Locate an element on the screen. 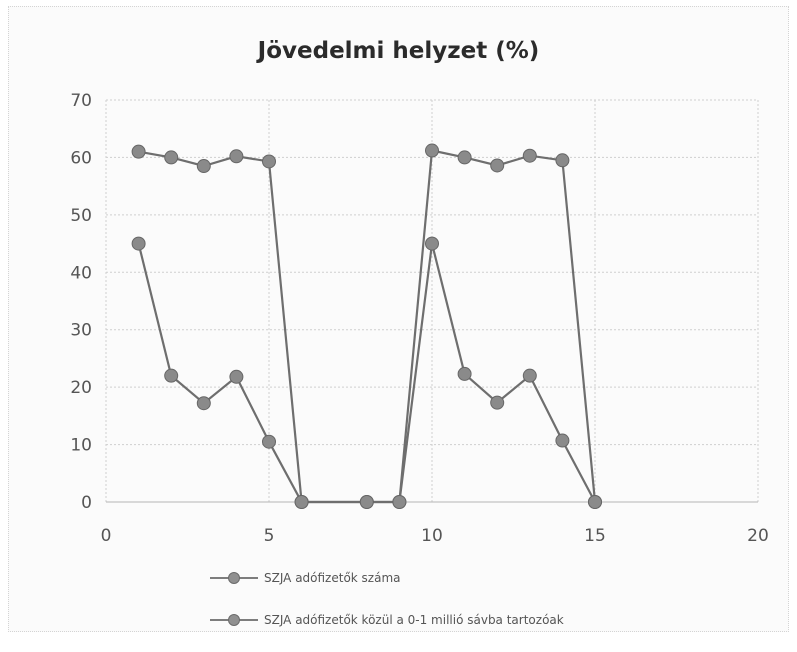 The height and width of the screenshot is (652, 797). chart-title: Jövedelmi helyzet (%) is located at coordinates (398, 51).